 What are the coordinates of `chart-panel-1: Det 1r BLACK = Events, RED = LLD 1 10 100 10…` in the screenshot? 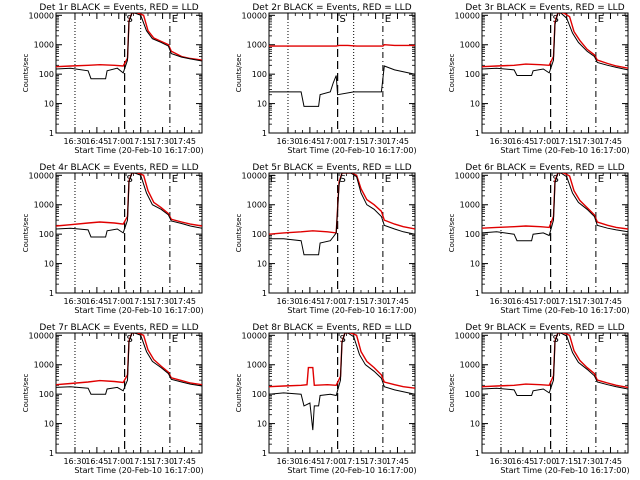 It's located at (113, 79).